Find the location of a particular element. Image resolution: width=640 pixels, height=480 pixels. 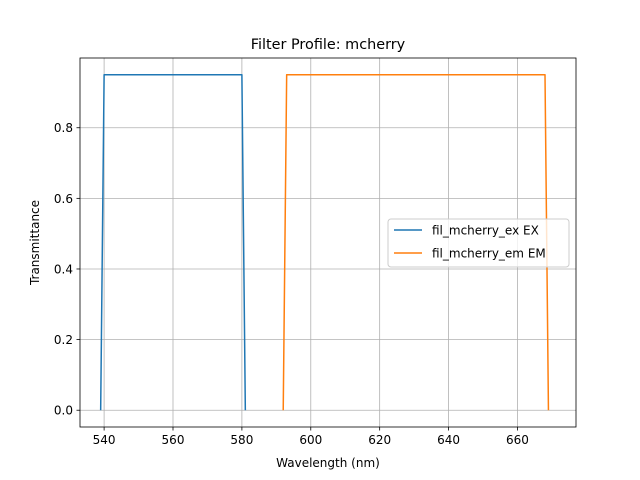

x-tick-label: 660 is located at coordinates (517, 440).